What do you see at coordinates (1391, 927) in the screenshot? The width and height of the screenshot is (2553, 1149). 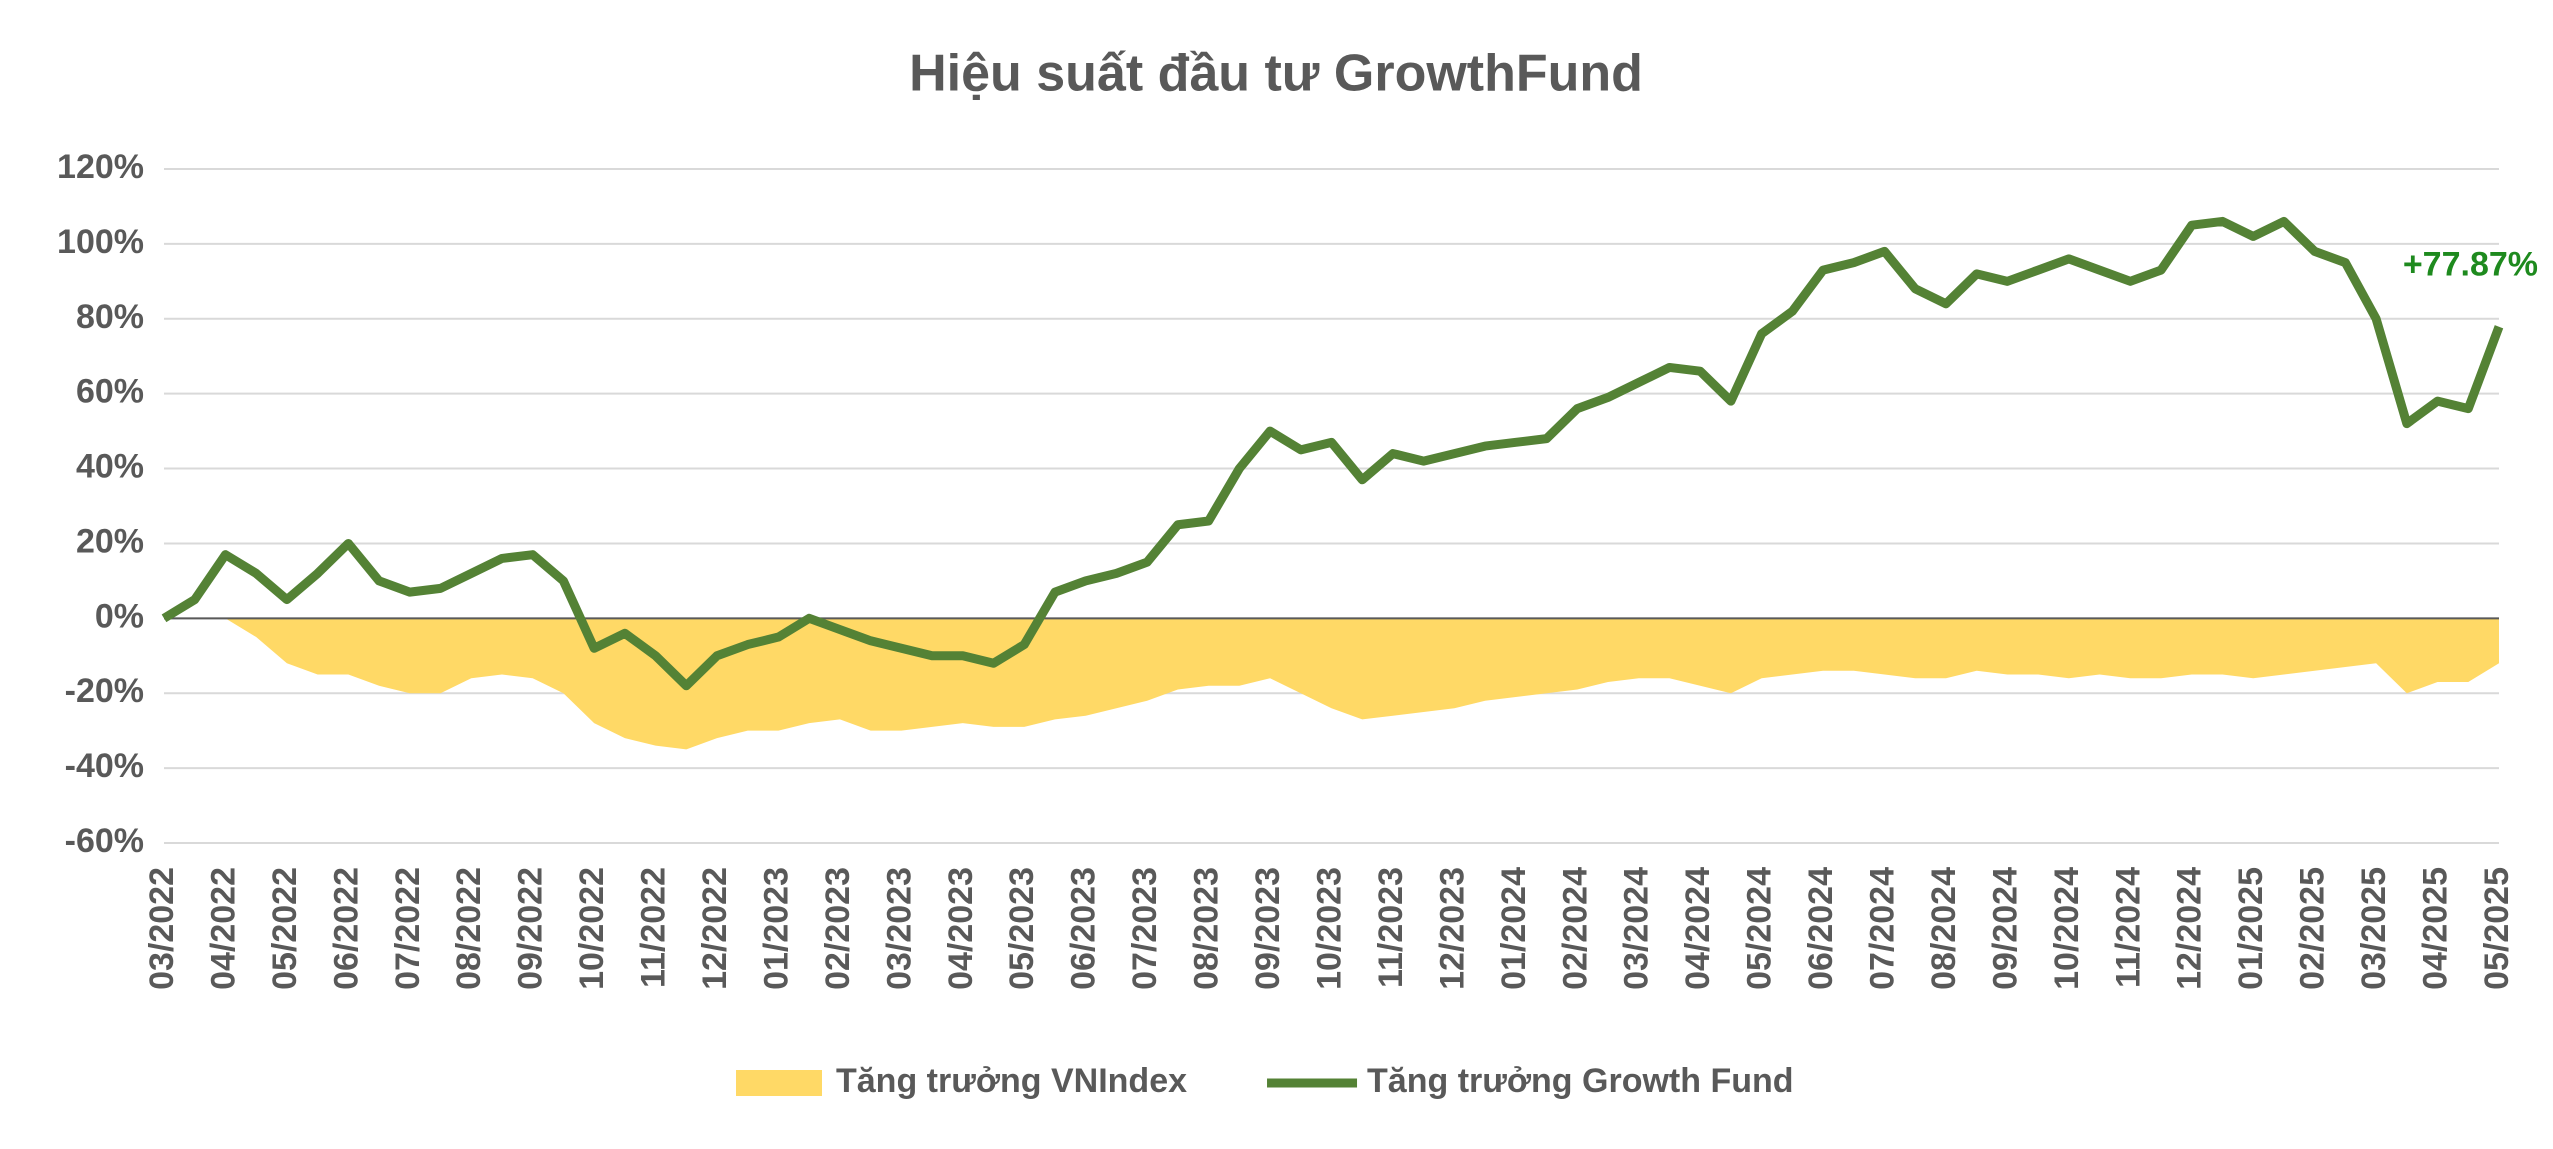 I see `x-tick-label: 11/2023` at bounding box center [1391, 927].